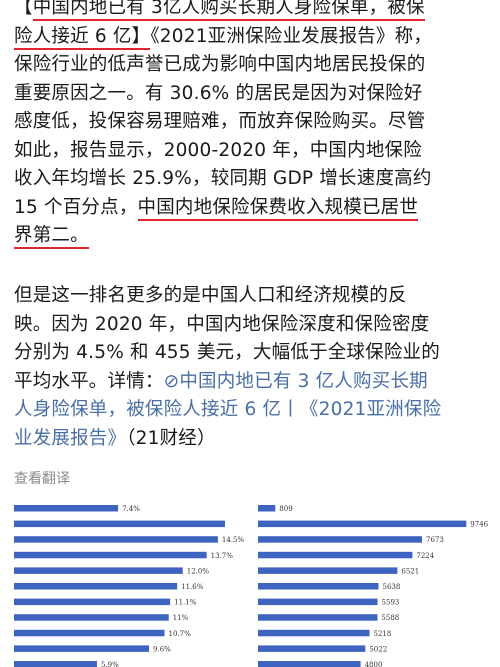 This screenshot has width=500, height=667. Describe the element at coordinates (162, 649) in the screenshot. I see `data-label: 9.6%` at that location.